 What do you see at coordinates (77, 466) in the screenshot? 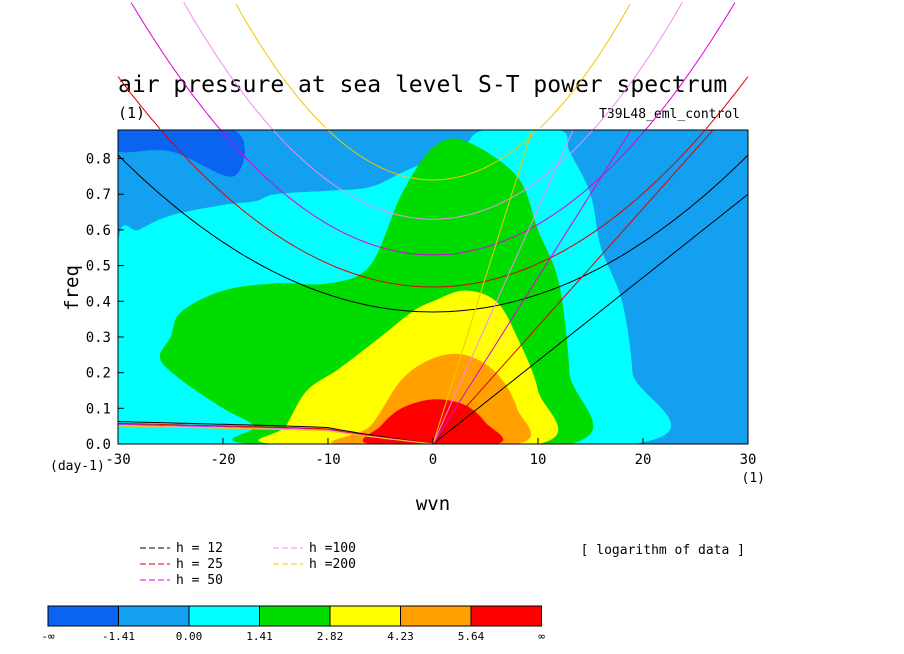
I see `y-units-label: (day-1)` at bounding box center [77, 466].